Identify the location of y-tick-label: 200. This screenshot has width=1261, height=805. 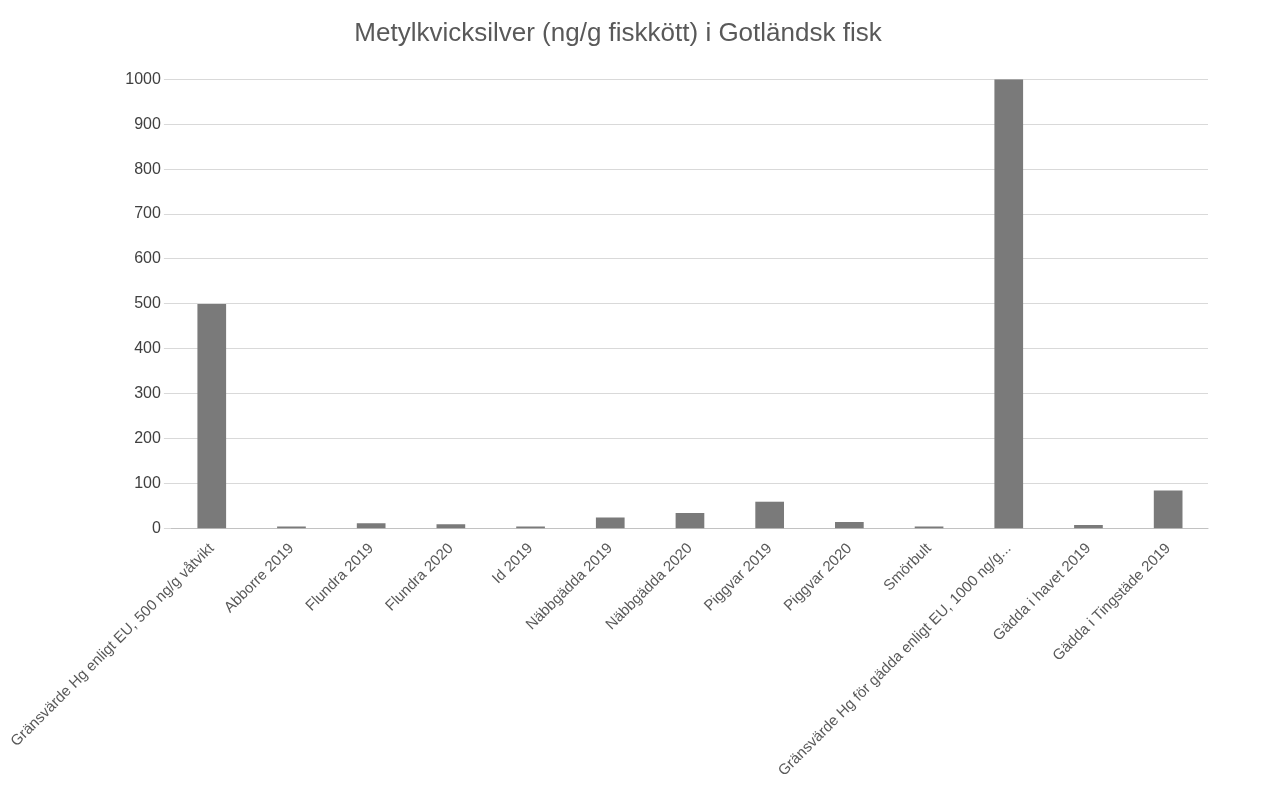
(148, 438).